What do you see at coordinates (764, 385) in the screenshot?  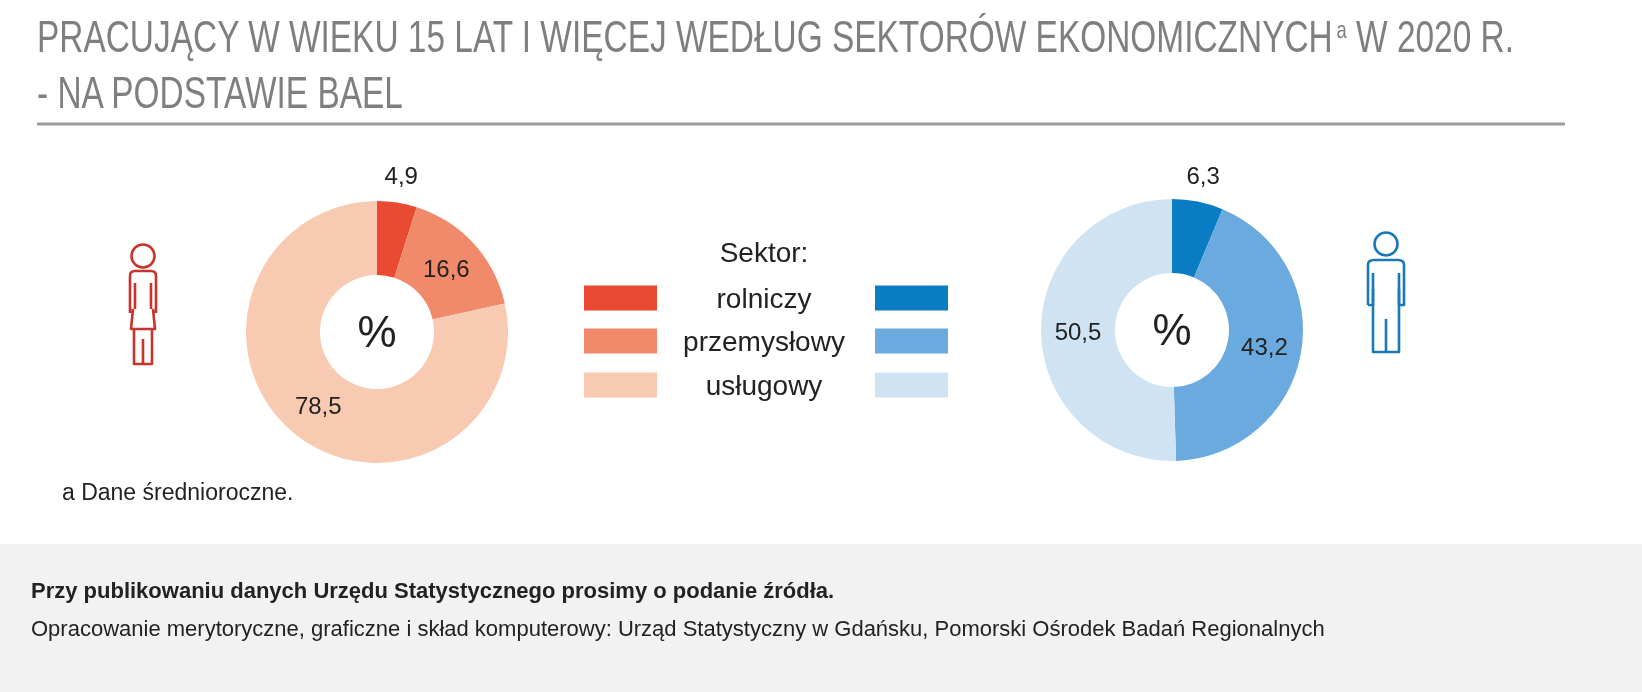 I see `legend-label: usługowy` at bounding box center [764, 385].